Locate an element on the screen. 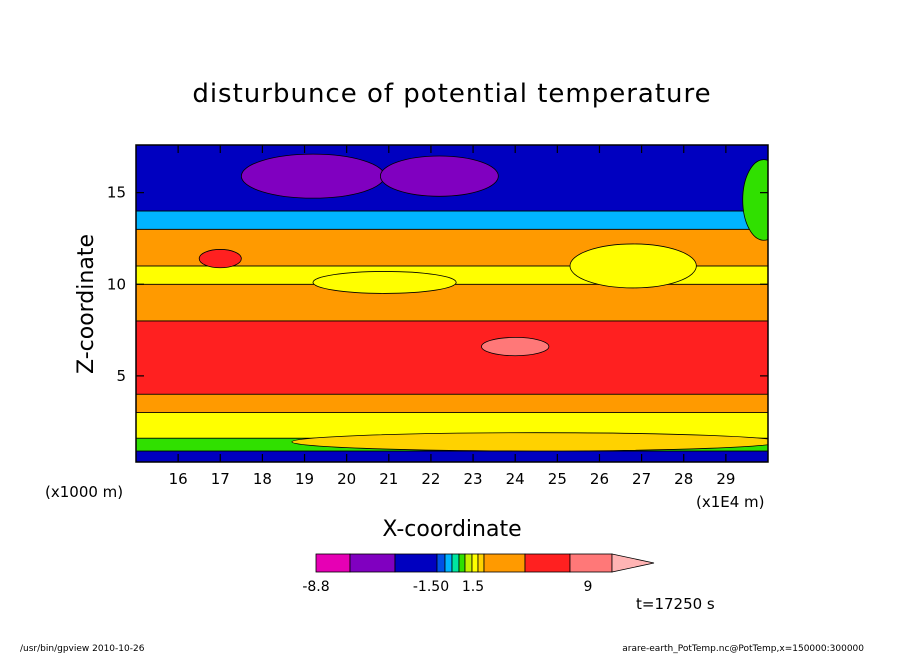 The image size is (904, 654). y-axis-label: Z-coordinate is located at coordinates (86, 304).